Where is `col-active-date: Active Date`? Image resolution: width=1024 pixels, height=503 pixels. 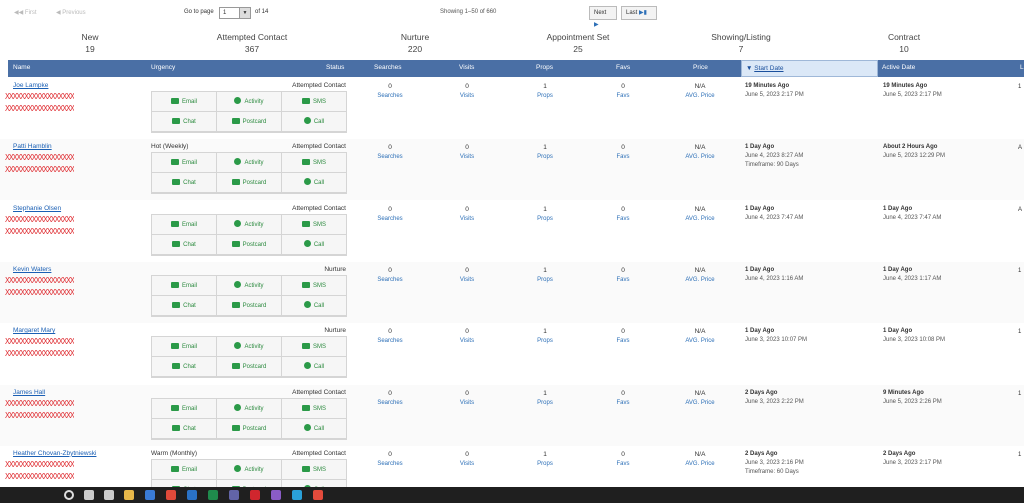
col-active-date: Active Date is located at coordinates (899, 67).